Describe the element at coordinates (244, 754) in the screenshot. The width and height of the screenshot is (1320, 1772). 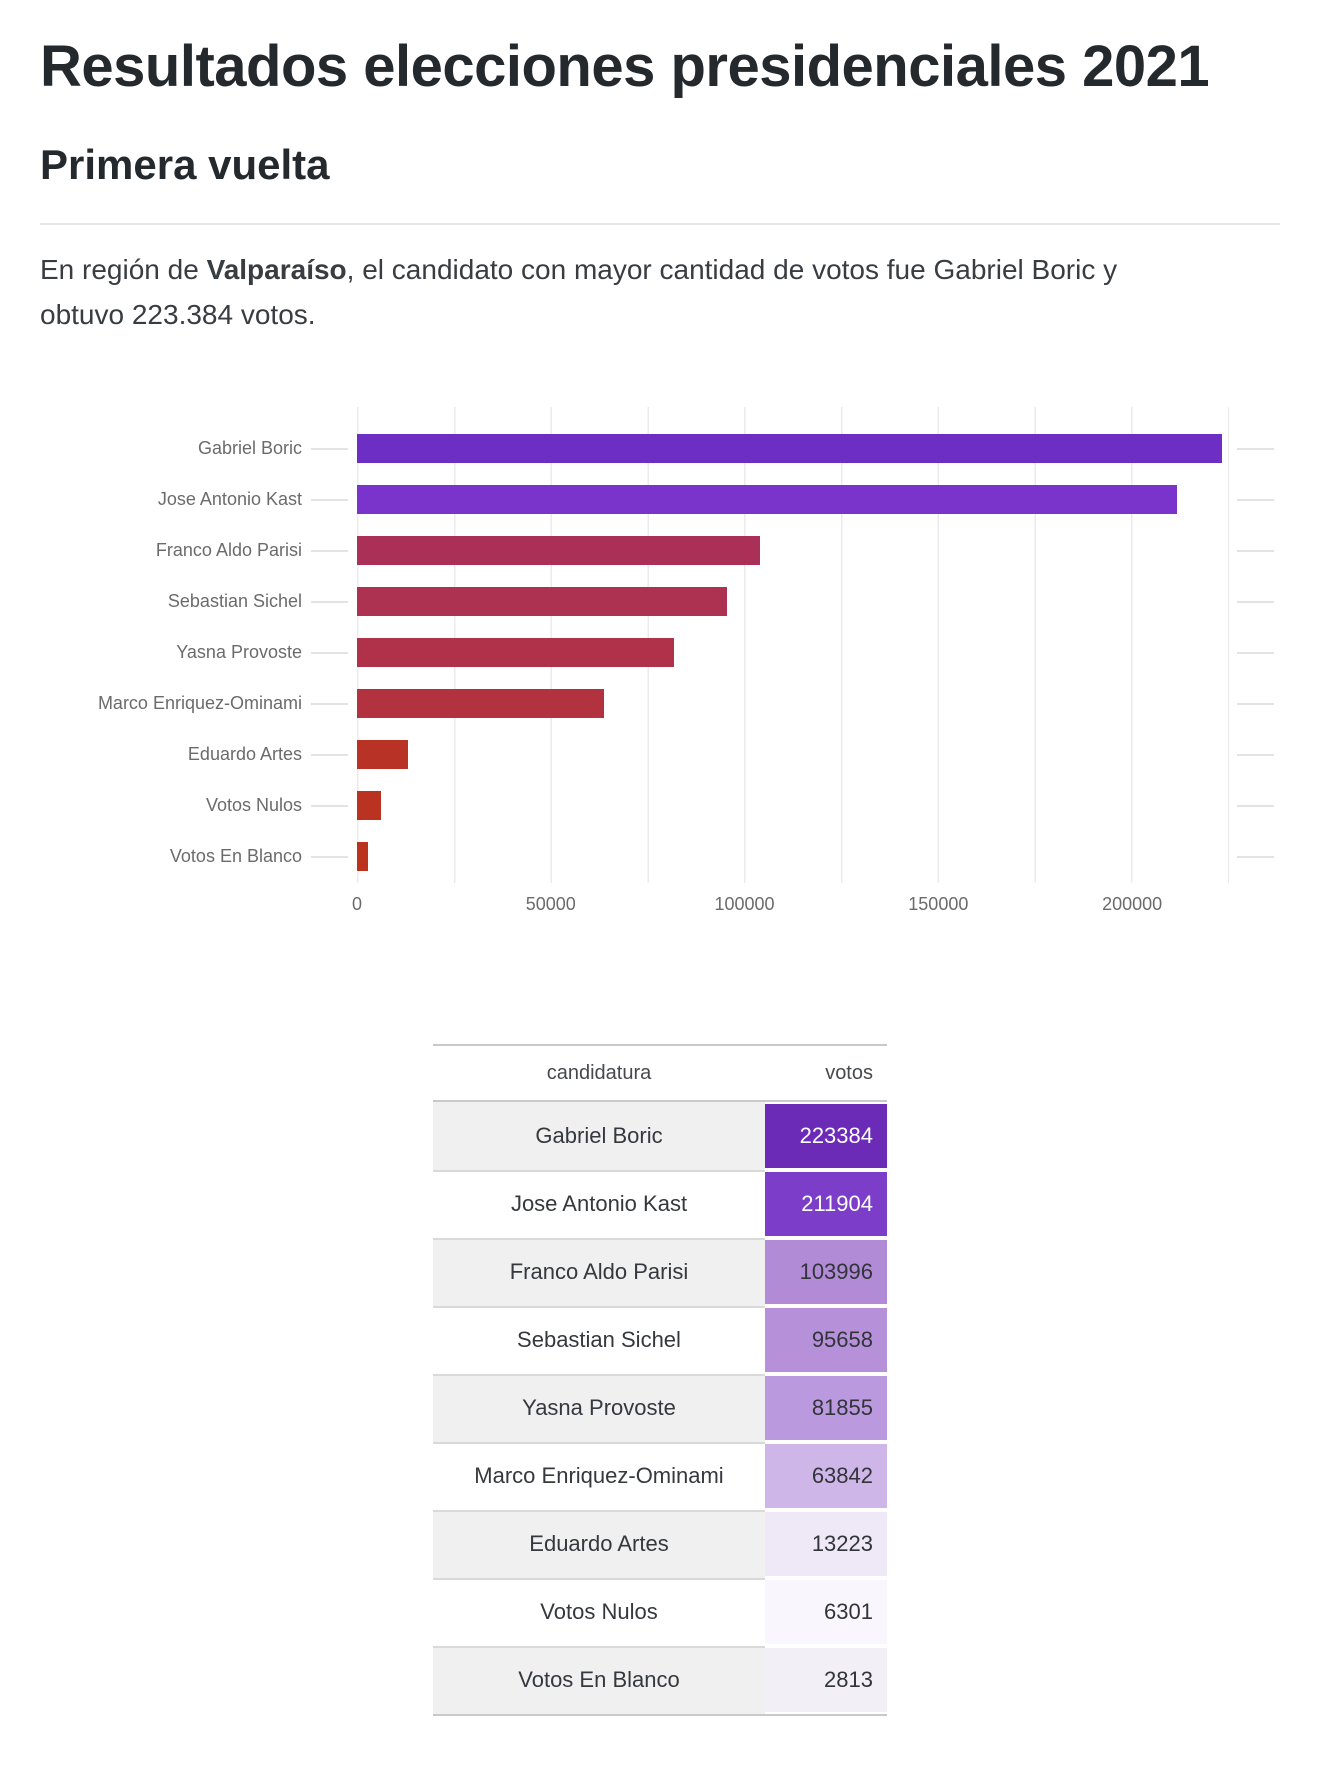
I see `chart-category-label: Eduardo Artes` at that location.